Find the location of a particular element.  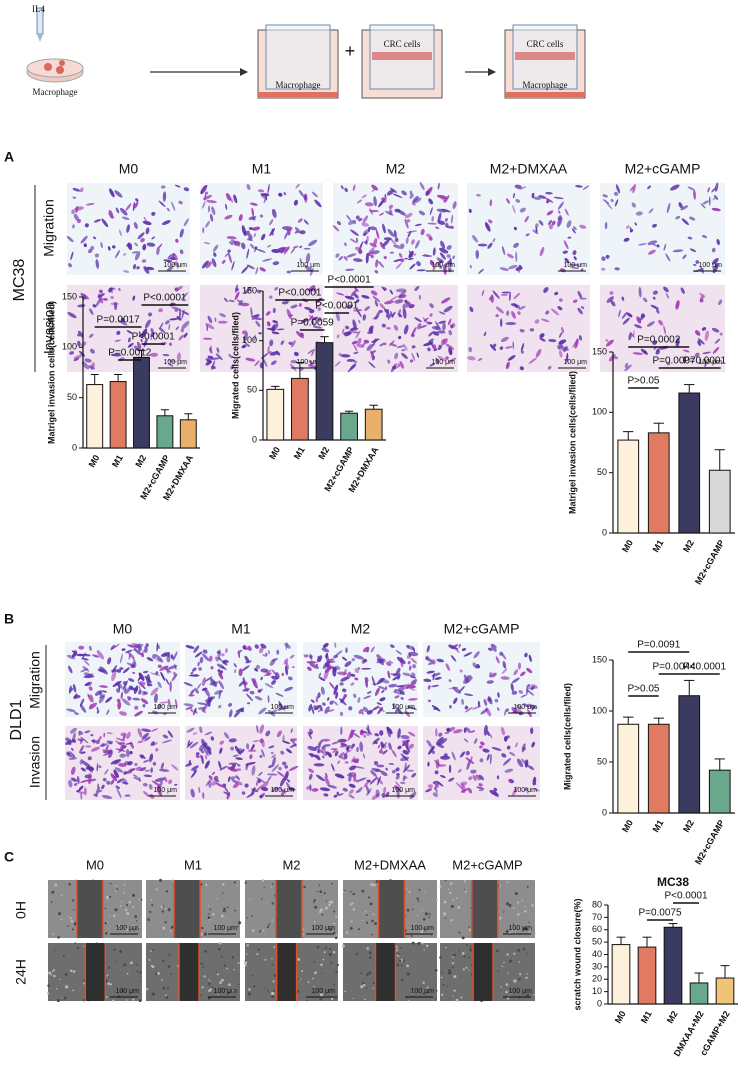

arrow-head is located at coordinates (492, 72).